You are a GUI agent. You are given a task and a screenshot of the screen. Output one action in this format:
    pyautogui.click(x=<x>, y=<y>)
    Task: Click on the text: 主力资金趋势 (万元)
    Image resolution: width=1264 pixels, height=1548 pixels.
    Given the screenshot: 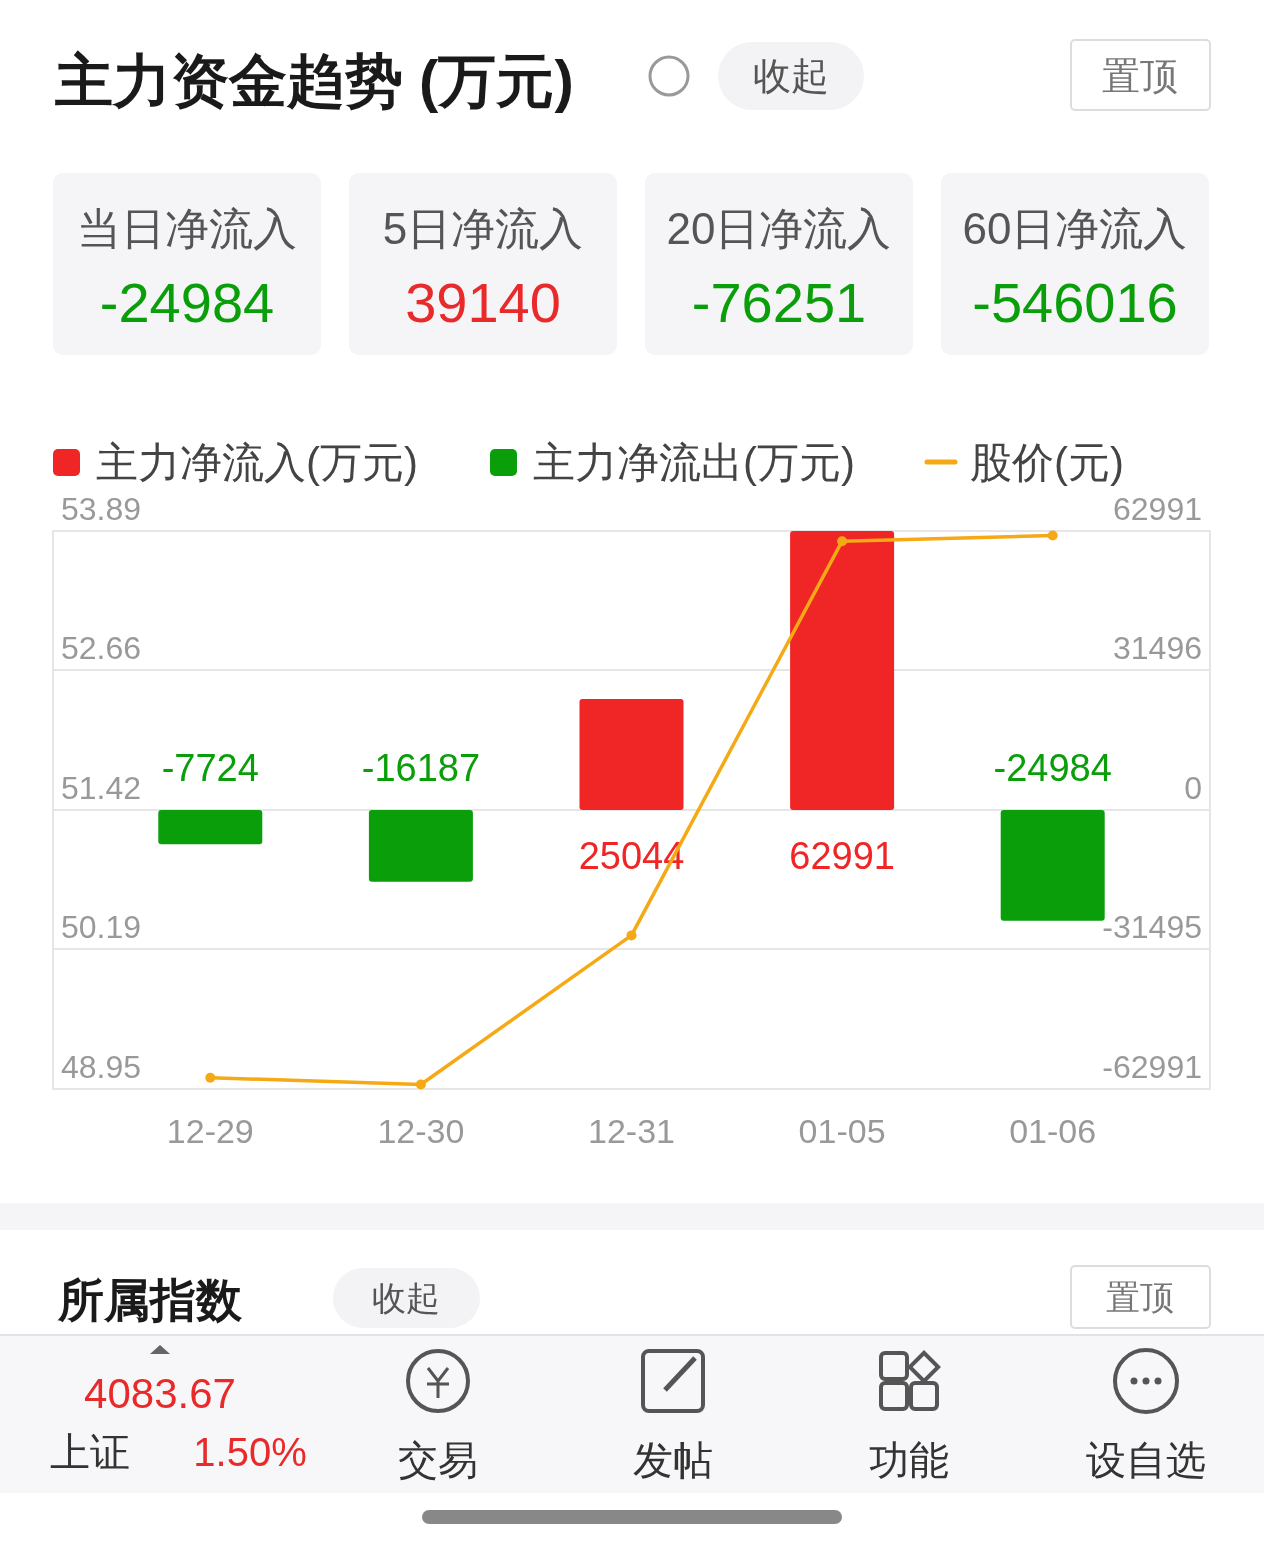 What is the action you would take?
    pyautogui.click(x=314, y=80)
    